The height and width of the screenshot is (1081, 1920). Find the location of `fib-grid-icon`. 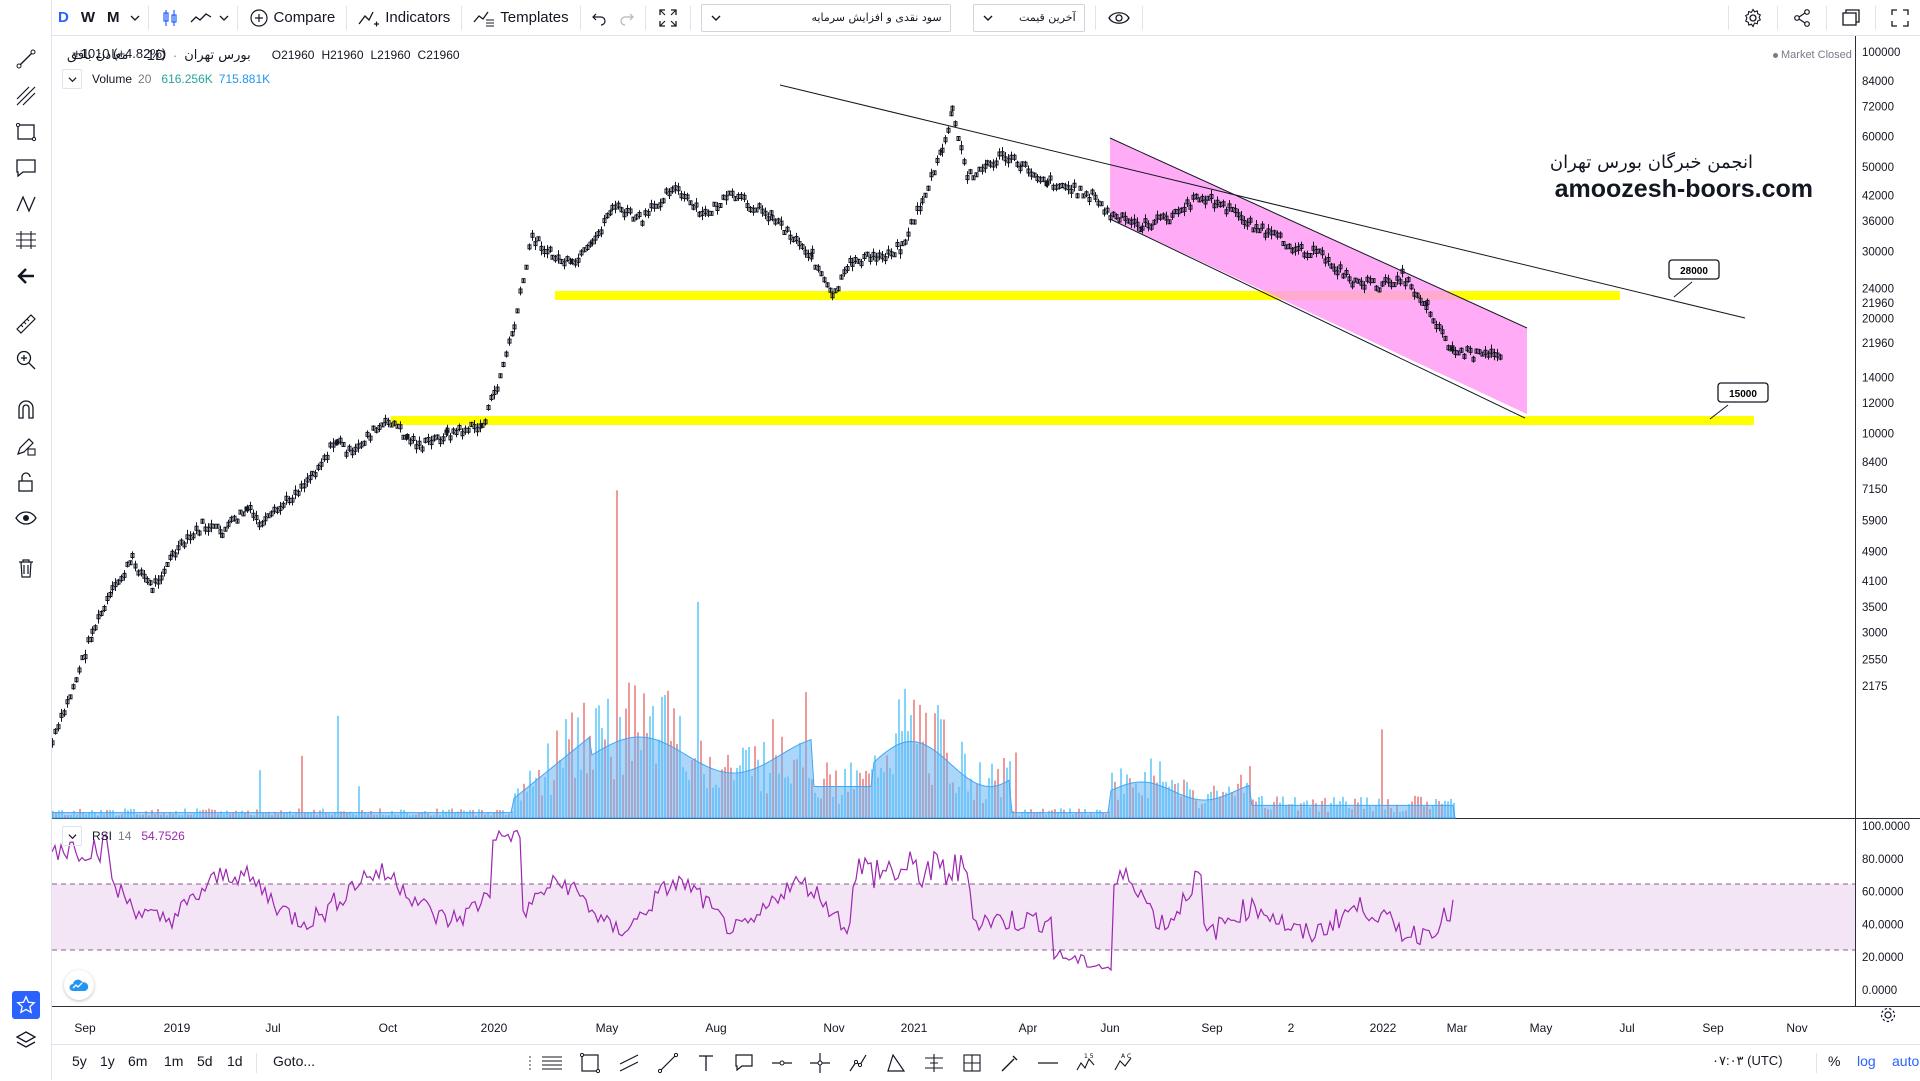

fib-grid-icon is located at coordinates (972, 1063).